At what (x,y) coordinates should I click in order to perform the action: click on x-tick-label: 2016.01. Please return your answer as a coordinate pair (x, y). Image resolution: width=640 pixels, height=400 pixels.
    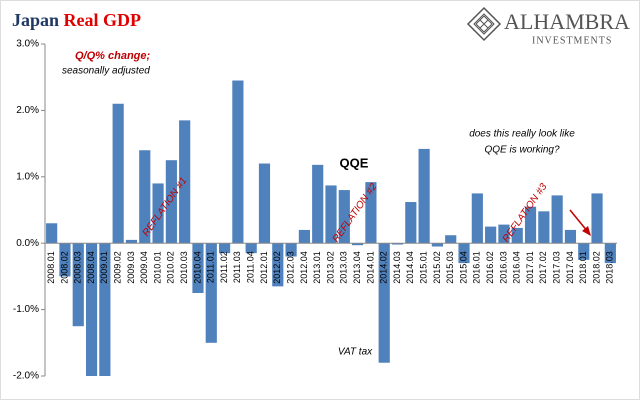
    Looking at the image, I should click on (477, 267).